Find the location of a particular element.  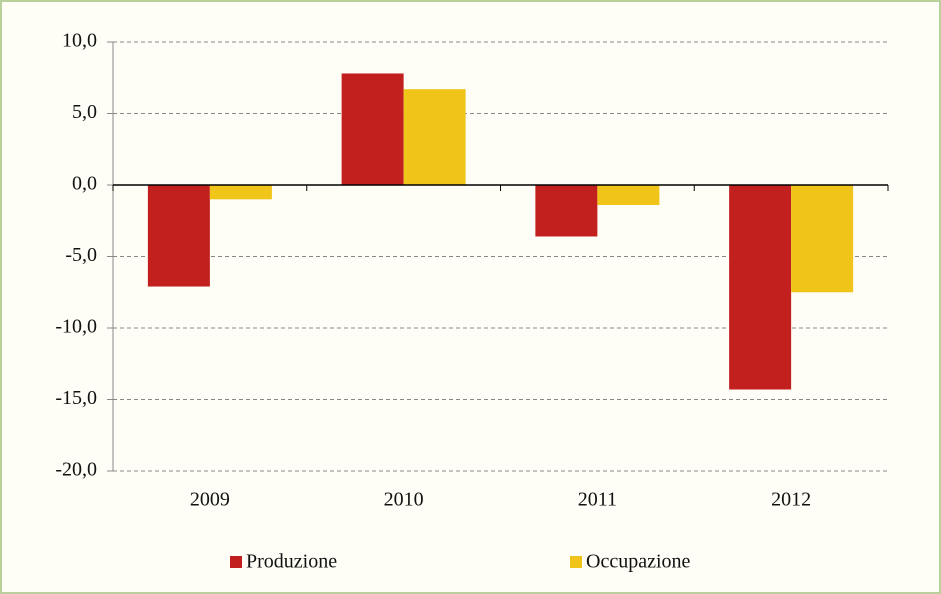

y-tick-label: -10,0 is located at coordinates (76, 327).